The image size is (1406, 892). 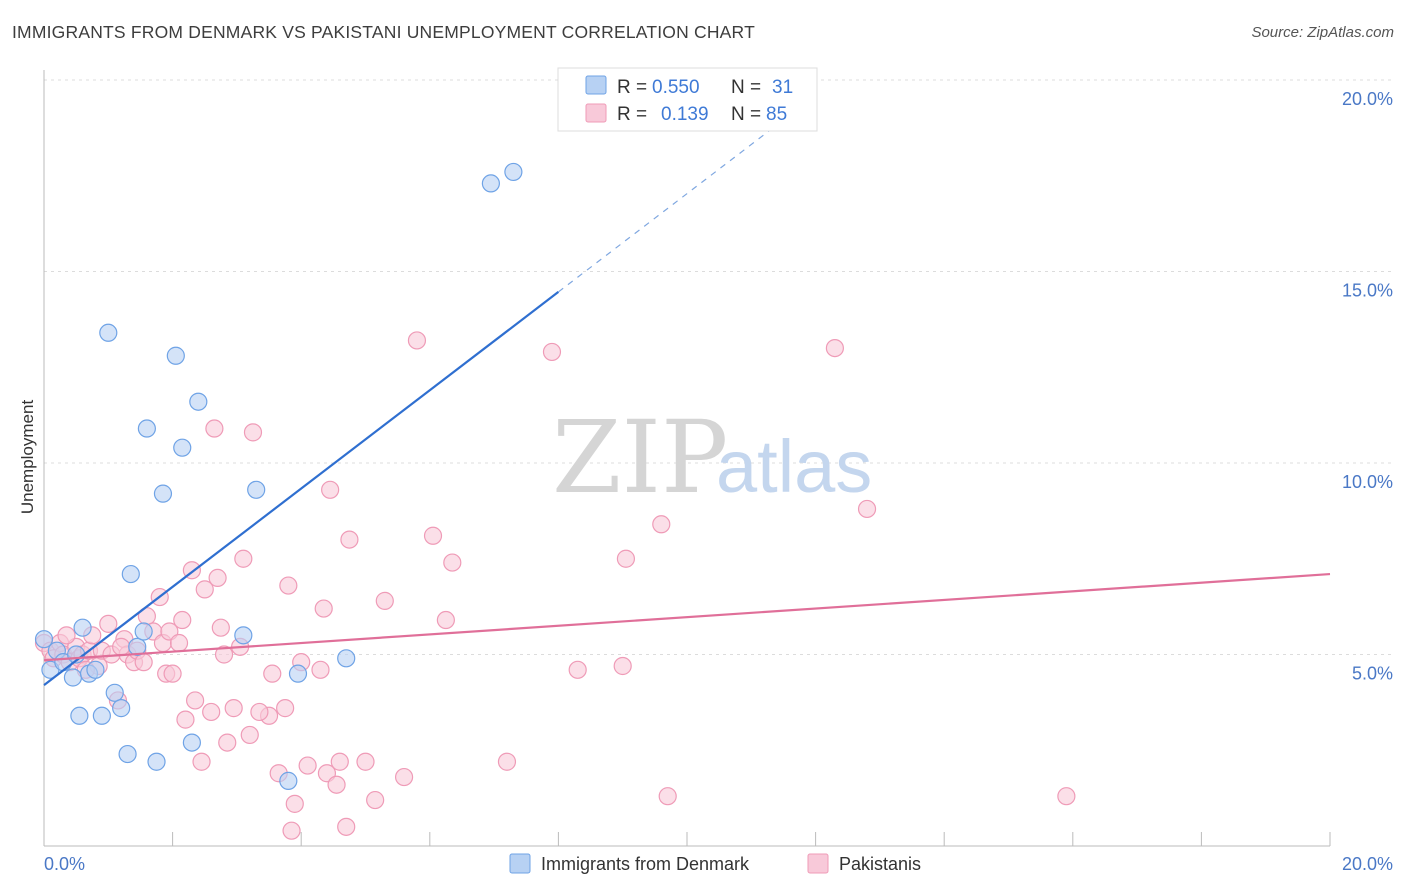 What do you see at coordinates (596, 85) in the screenshot?
I see `legend-swatch-denmark` at bounding box center [596, 85].